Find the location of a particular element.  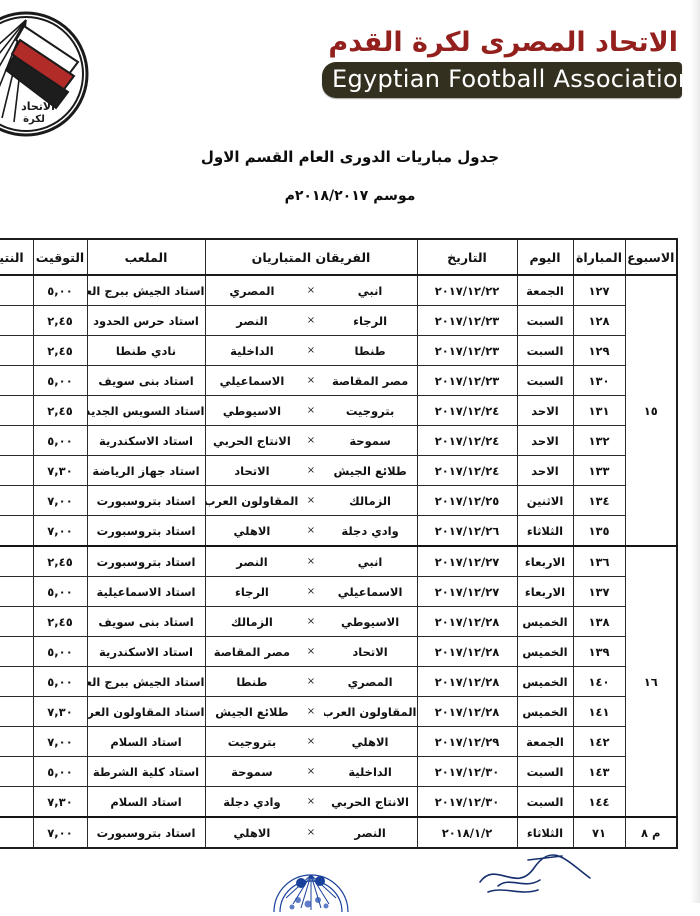

kickoff-time-cell: ٧,٣٠ is located at coordinates (60, 470).